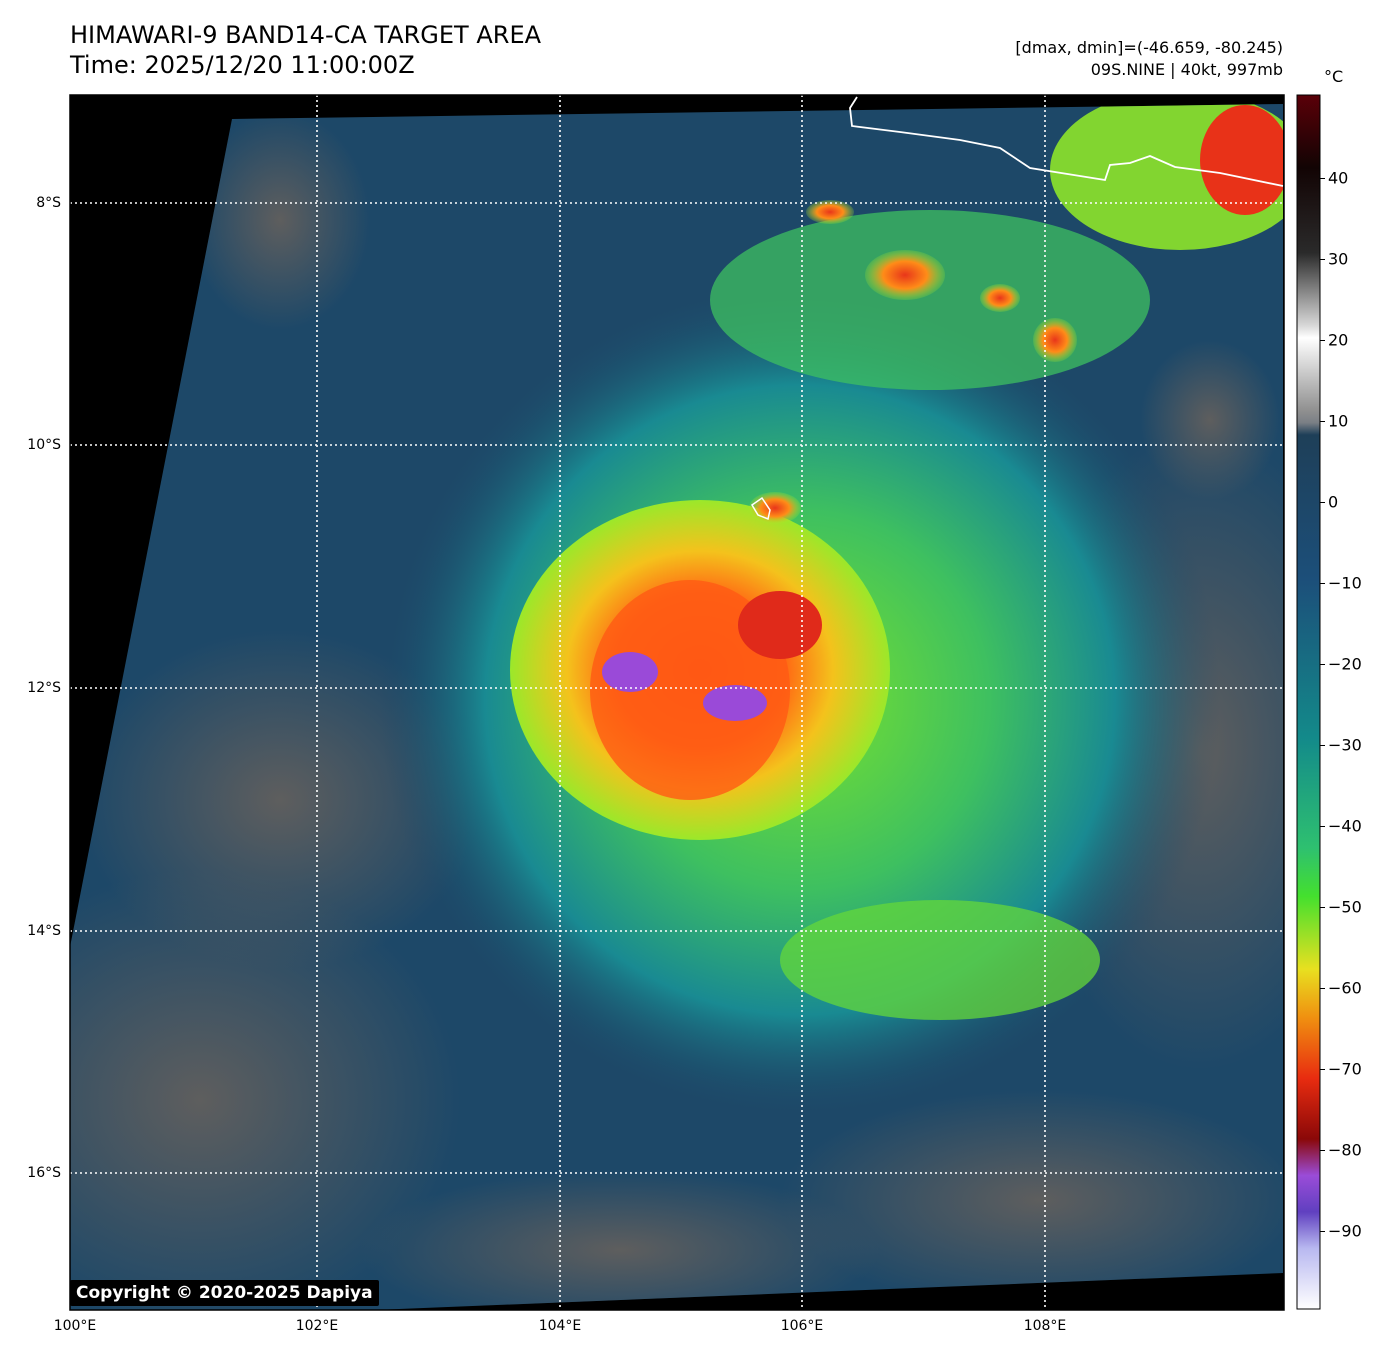  Describe the element at coordinates (1345, 1150) in the screenshot. I see `colorbar-tick-label: −80` at that location.